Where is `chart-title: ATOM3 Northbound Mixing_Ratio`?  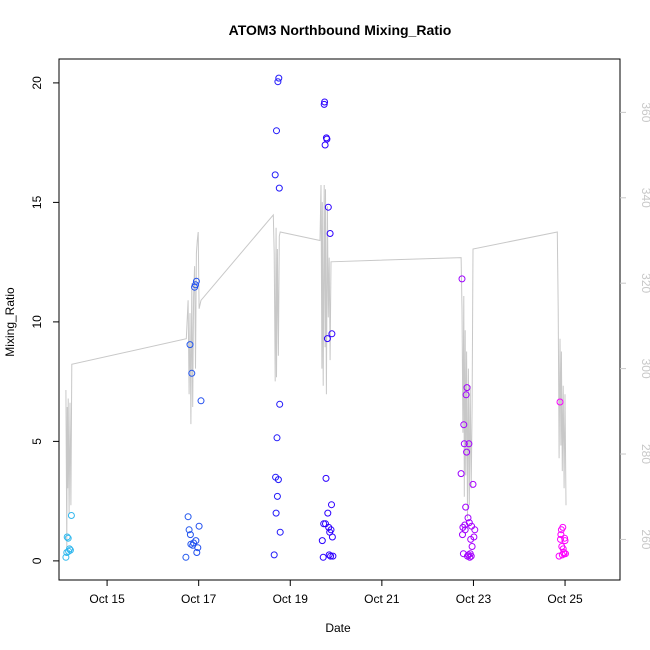 chart-title: ATOM3 Northbound Mixing_Ratio is located at coordinates (340, 30).